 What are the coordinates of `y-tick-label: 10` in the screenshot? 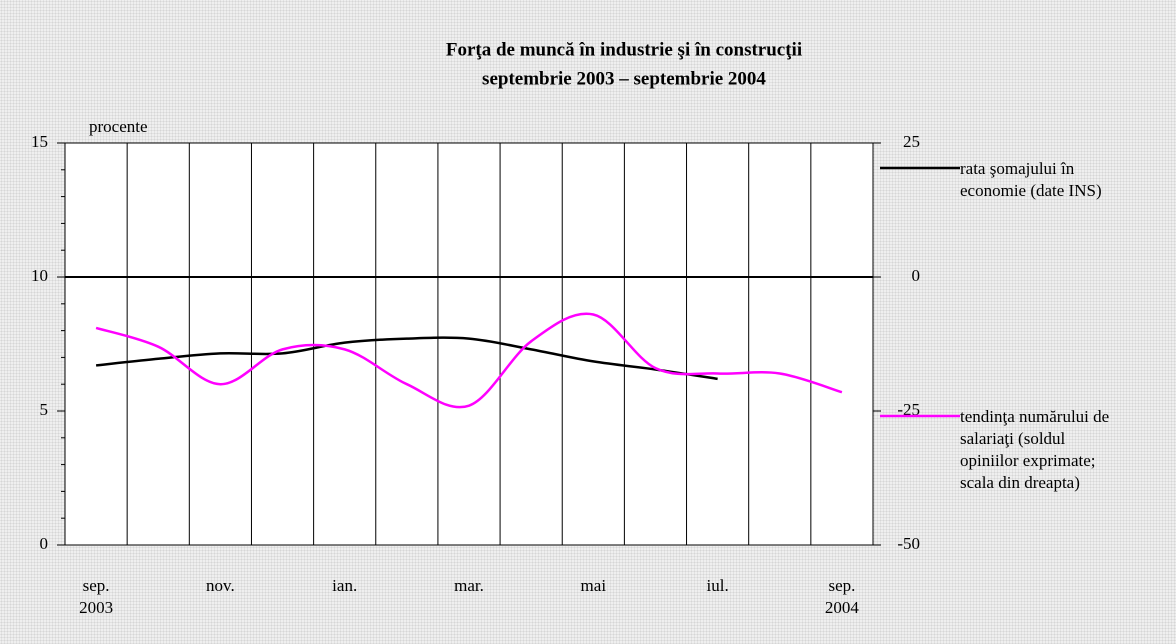 It's located at (39, 275).